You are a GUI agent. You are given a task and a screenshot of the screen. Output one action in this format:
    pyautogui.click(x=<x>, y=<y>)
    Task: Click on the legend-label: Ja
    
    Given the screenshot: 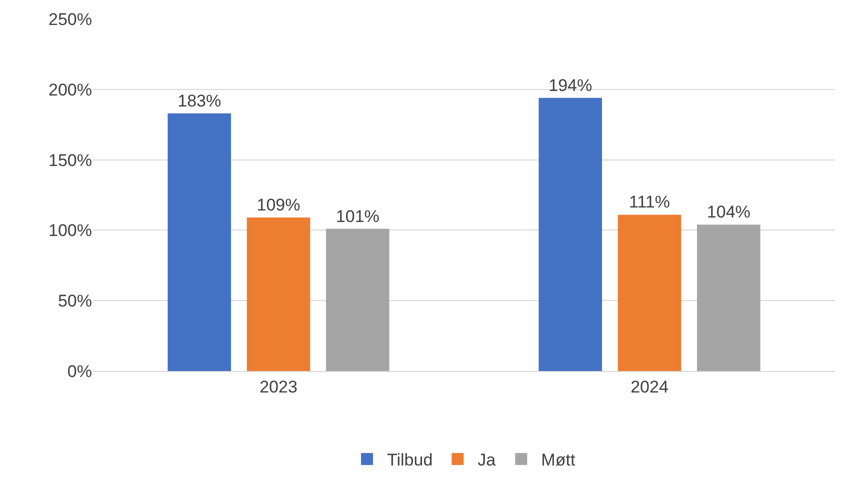 What is the action you would take?
    pyautogui.click(x=487, y=460)
    